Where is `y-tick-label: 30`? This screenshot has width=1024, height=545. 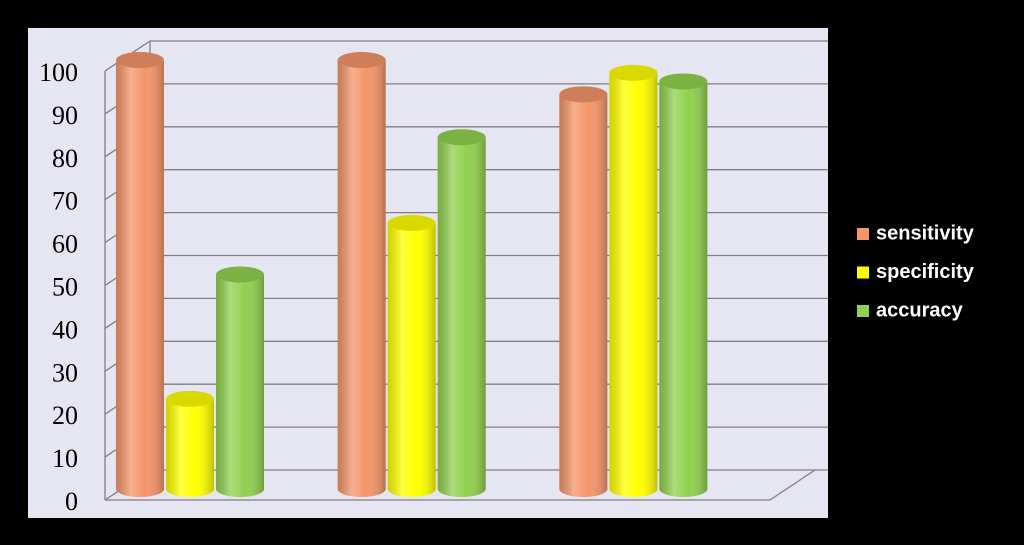
y-tick-label: 30 is located at coordinates (65, 372).